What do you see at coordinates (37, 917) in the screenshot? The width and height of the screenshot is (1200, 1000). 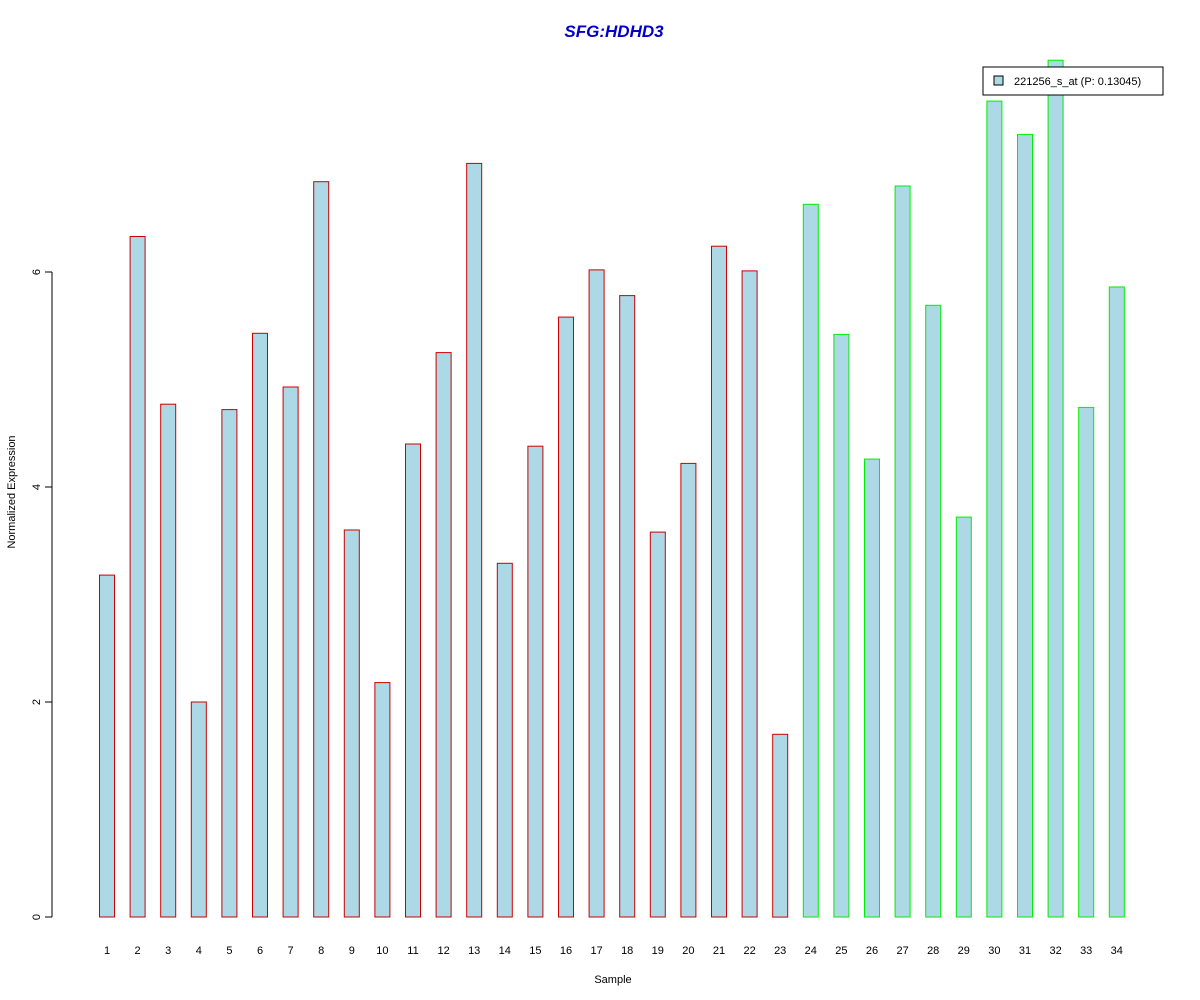 I see `y-tick-label: 0` at bounding box center [37, 917].